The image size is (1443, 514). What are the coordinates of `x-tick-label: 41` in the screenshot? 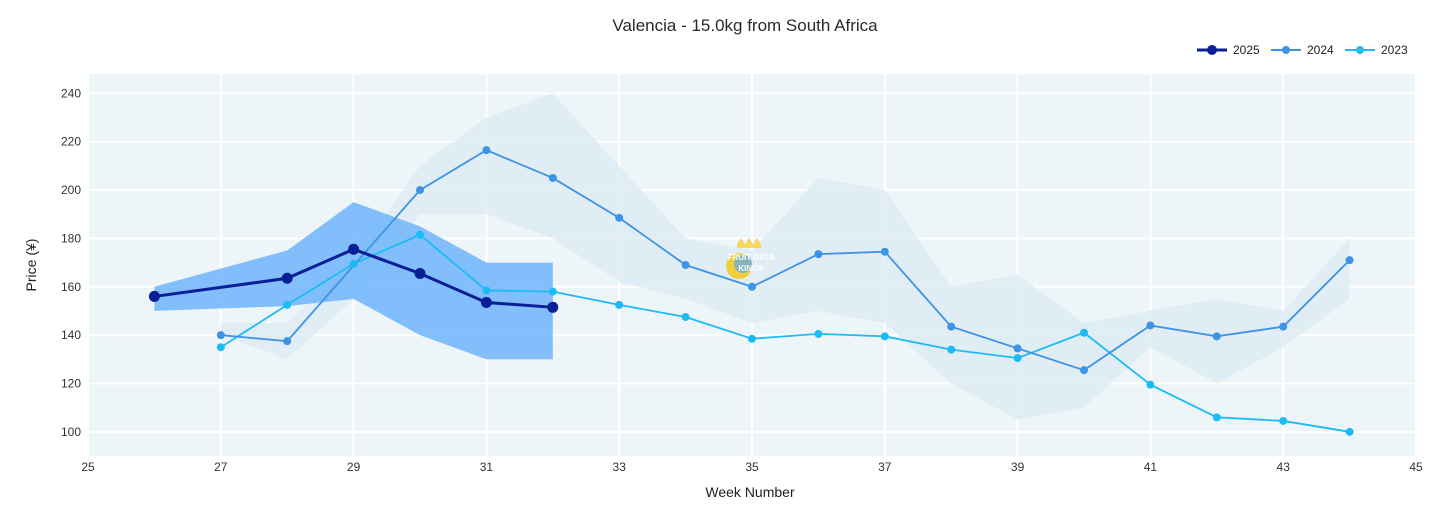 It's located at (1151, 467).